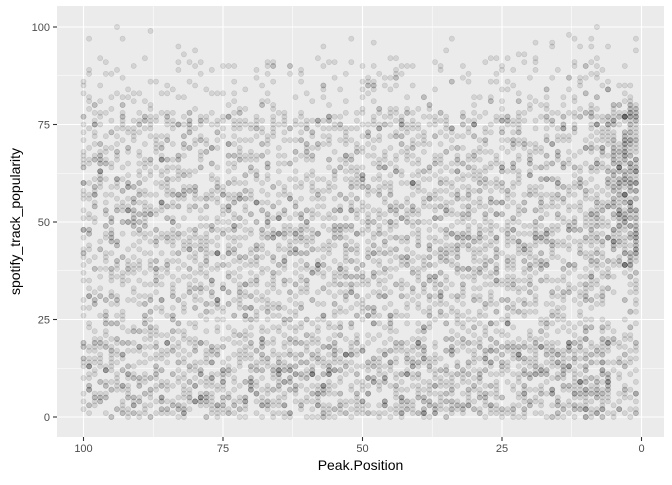  Describe the element at coordinates (457, 385) in the screenshot. I see `data-point-2011` at that location.